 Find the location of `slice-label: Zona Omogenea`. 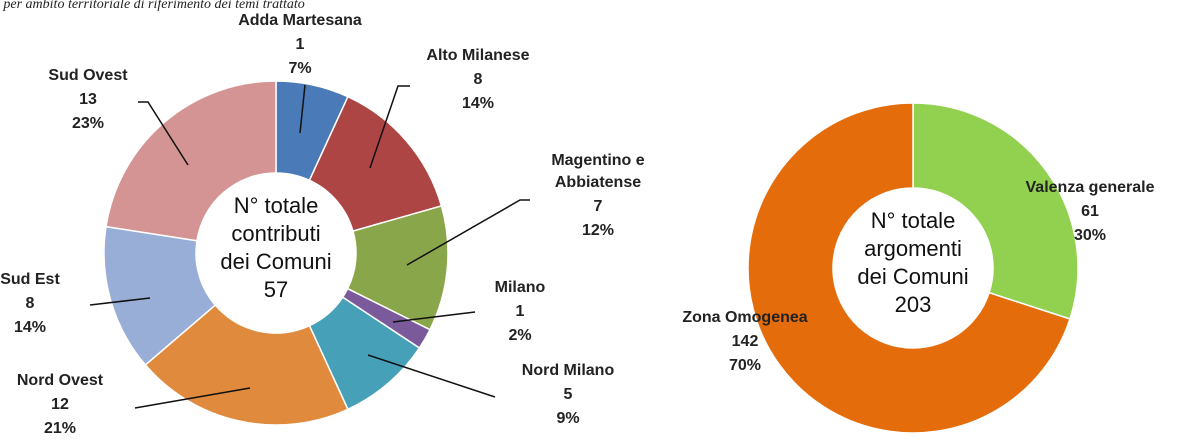

slice-label: Zona Omogenea is located at coordinates (744, 317).